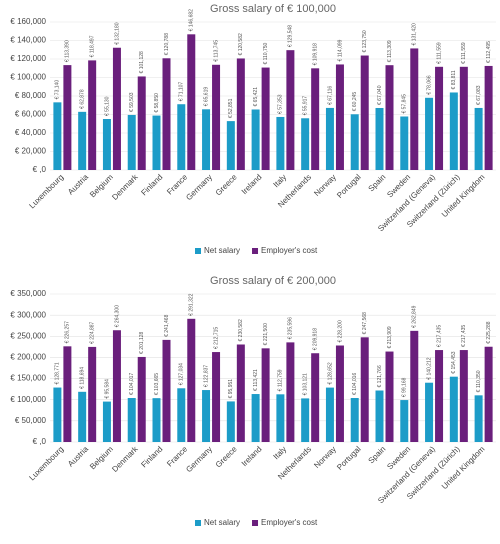 This screenshot has width=500, height=544. Describe the element at coordinates (464, 53) in the screenshot. I see `value-label: € 111,559` at that location.